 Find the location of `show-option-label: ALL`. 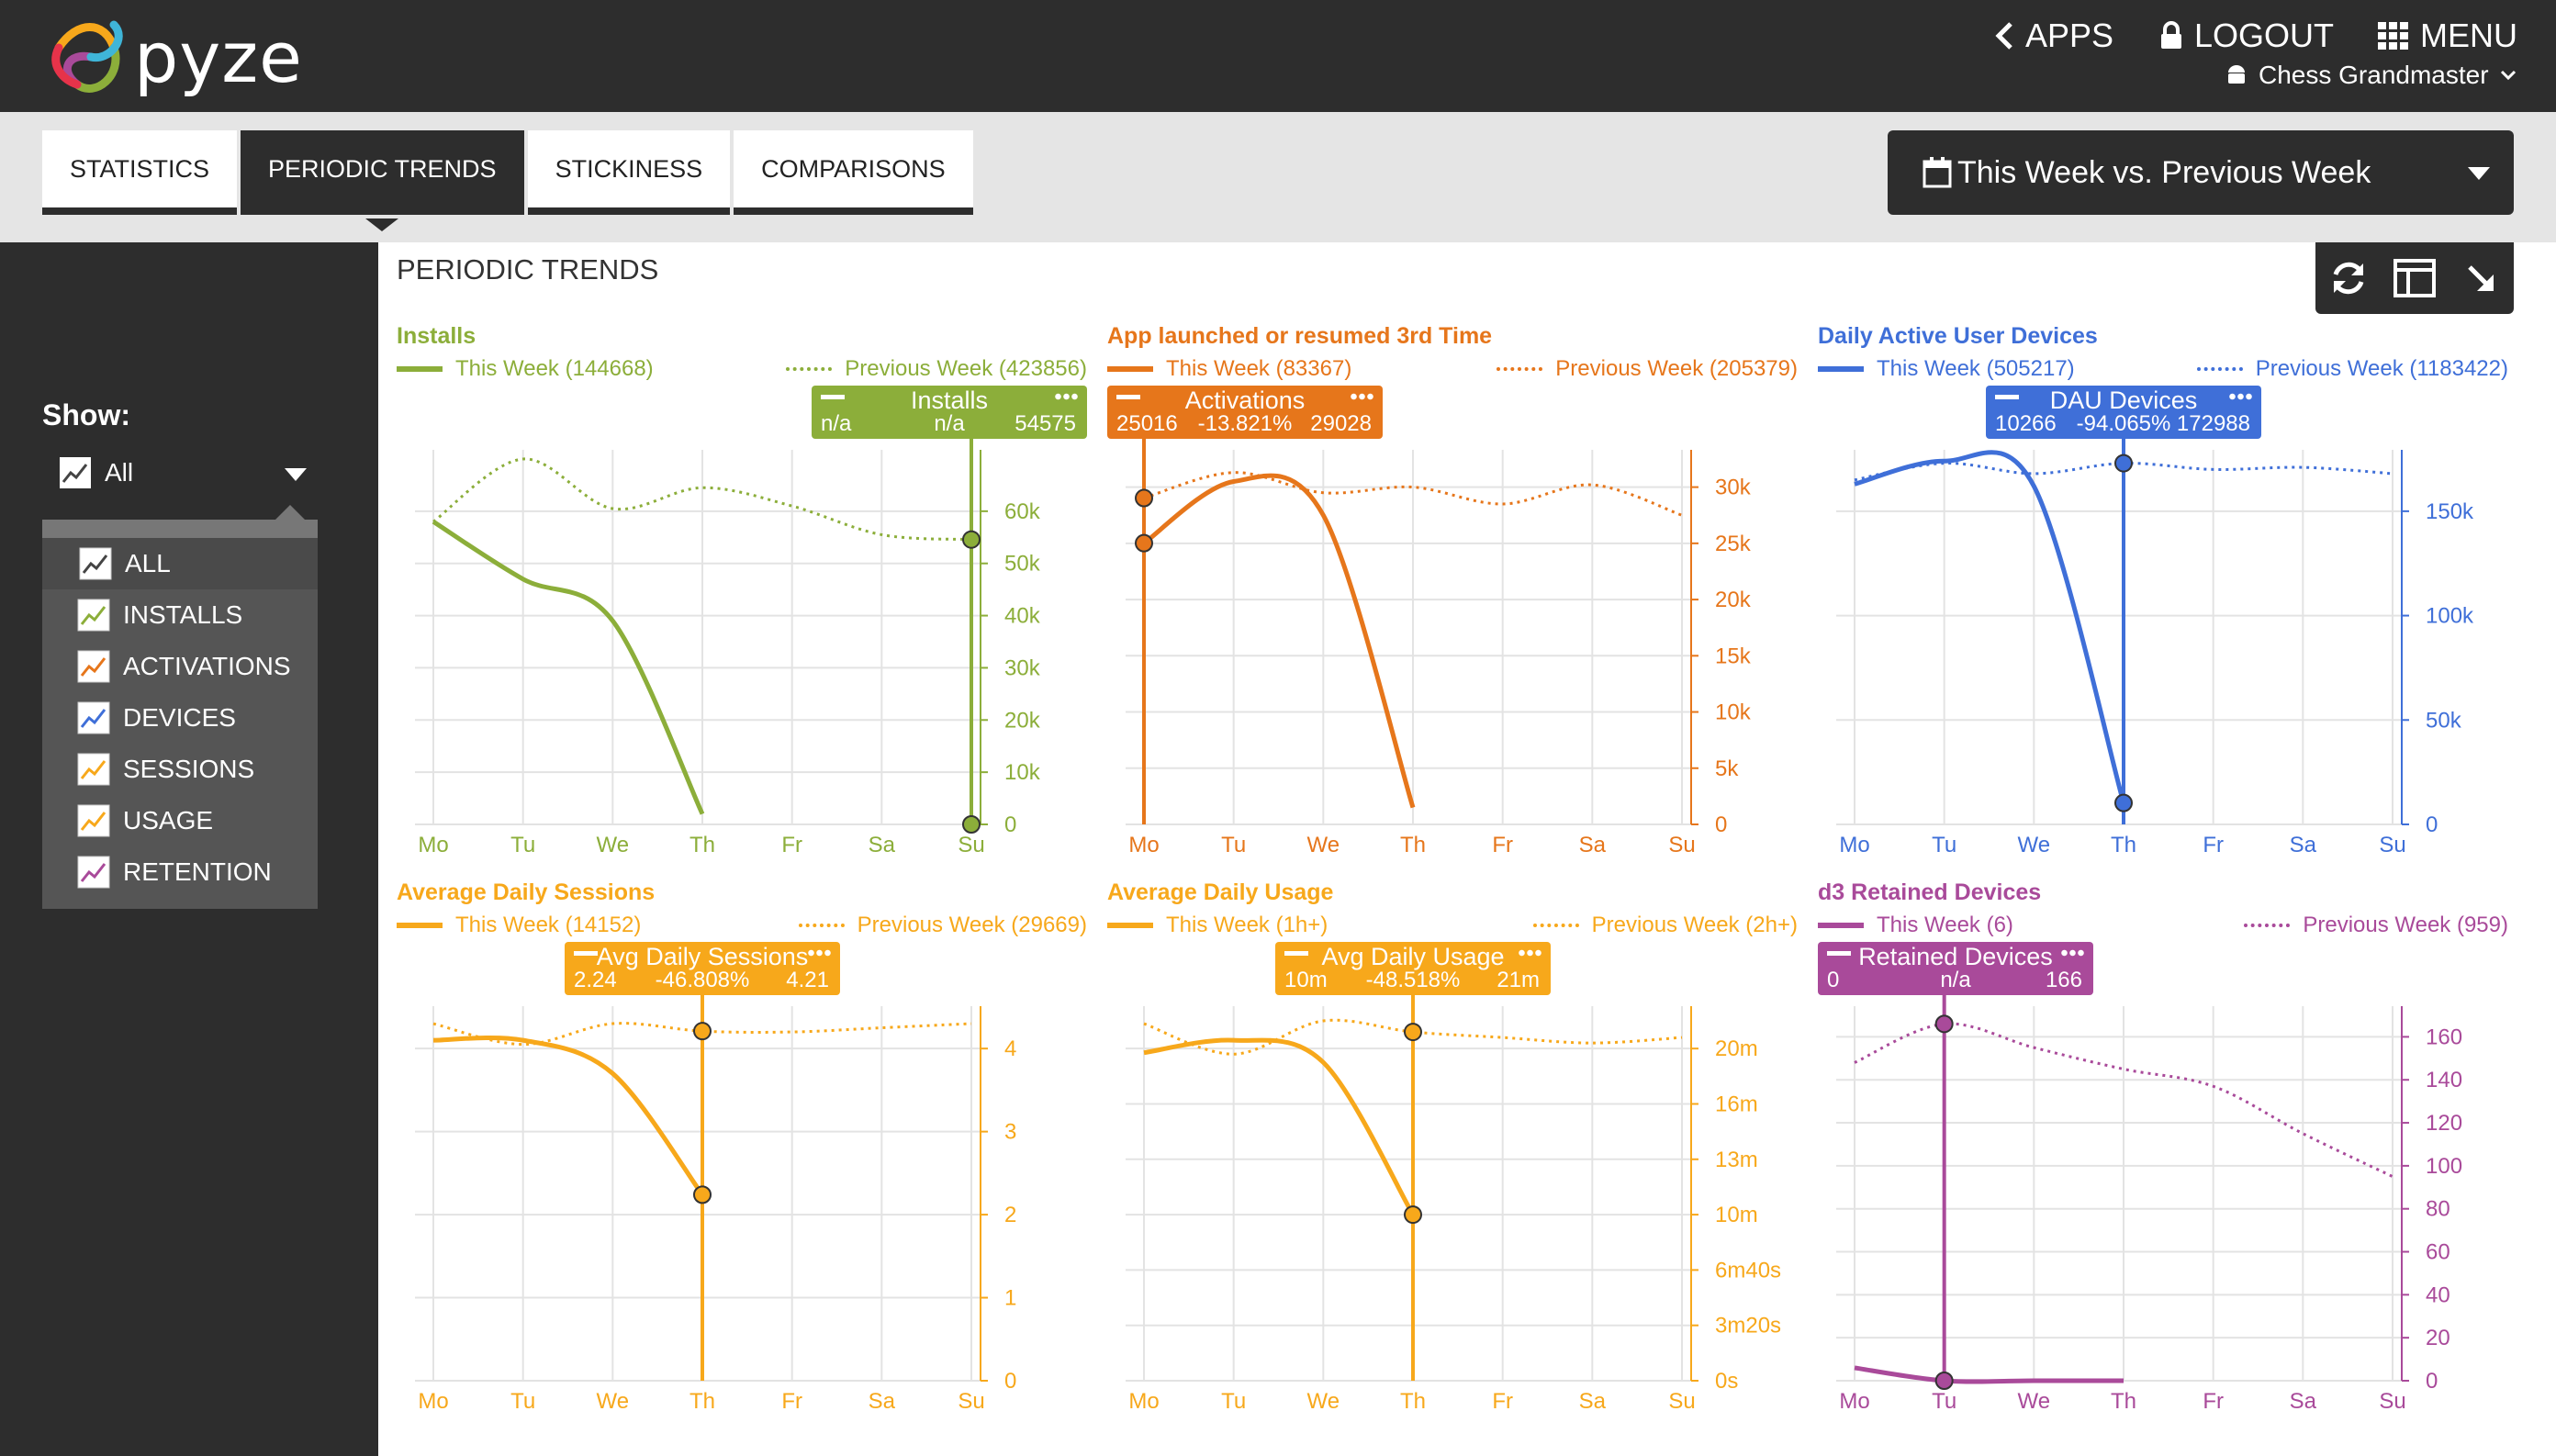

show-option-label: ALL is located at coordinates (148, 563).